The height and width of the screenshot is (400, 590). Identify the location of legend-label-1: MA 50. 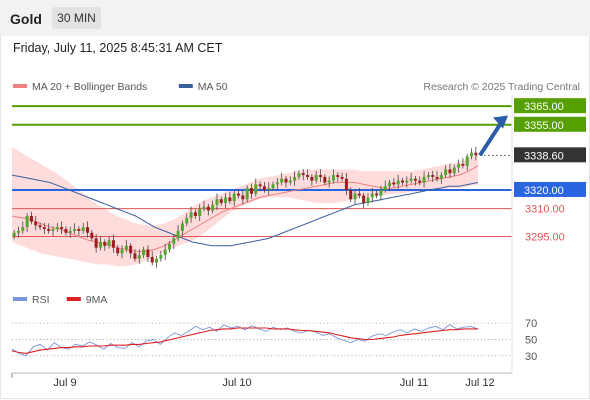
(213, 87).